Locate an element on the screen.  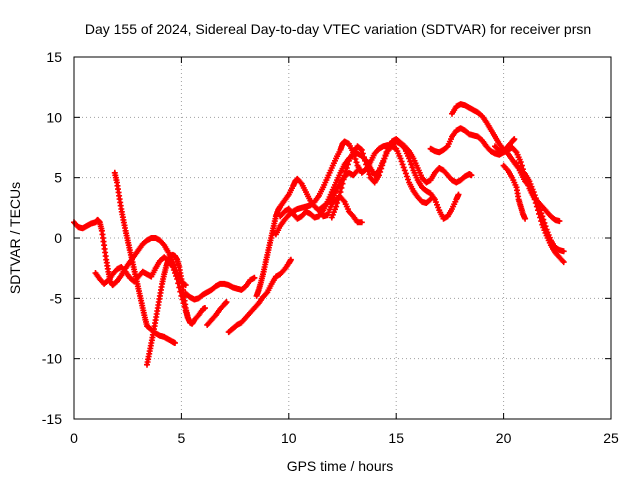
y-tick-label: 10 is located at coordinates (54, 117).